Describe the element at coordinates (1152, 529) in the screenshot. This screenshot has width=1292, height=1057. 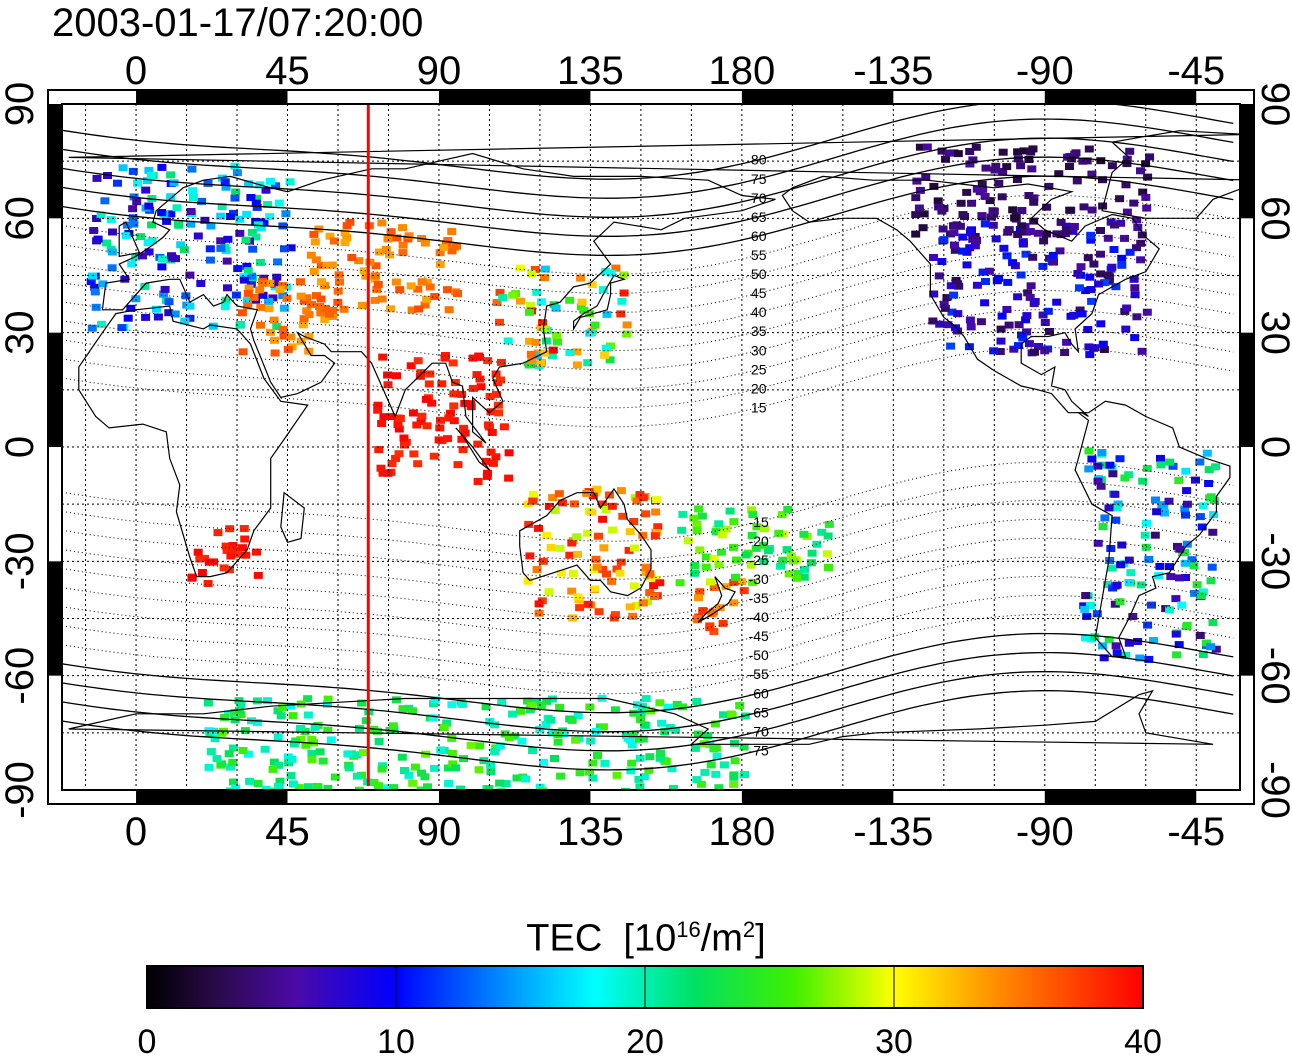
I see `coastline` at that location.